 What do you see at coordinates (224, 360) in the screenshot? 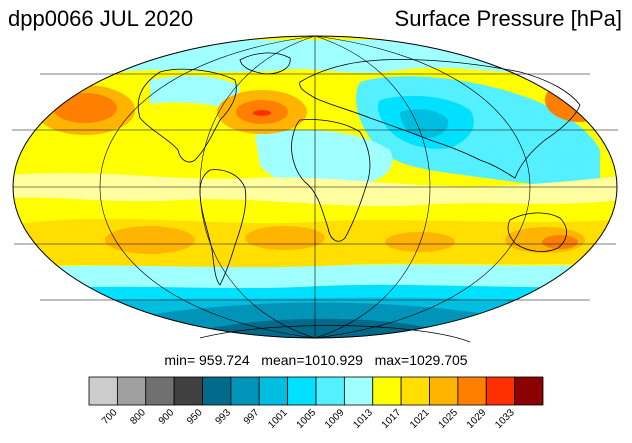
I see `min-value: 959.724` at bounding box center [224, 360].